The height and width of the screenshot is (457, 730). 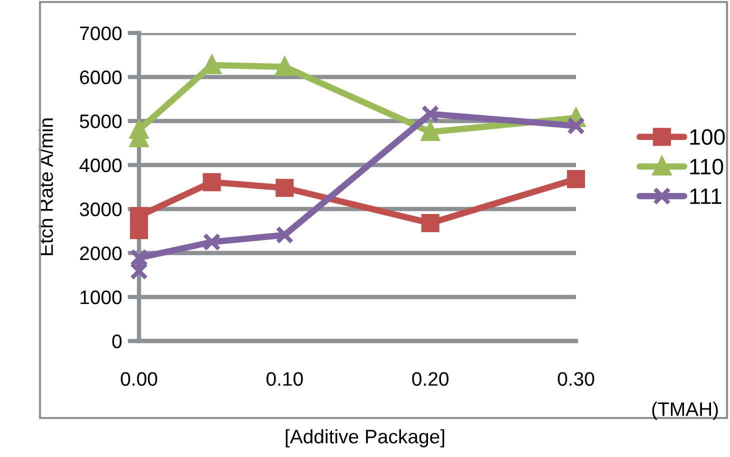 I want to click on legend-label: 110, so click(x=707, y=166).